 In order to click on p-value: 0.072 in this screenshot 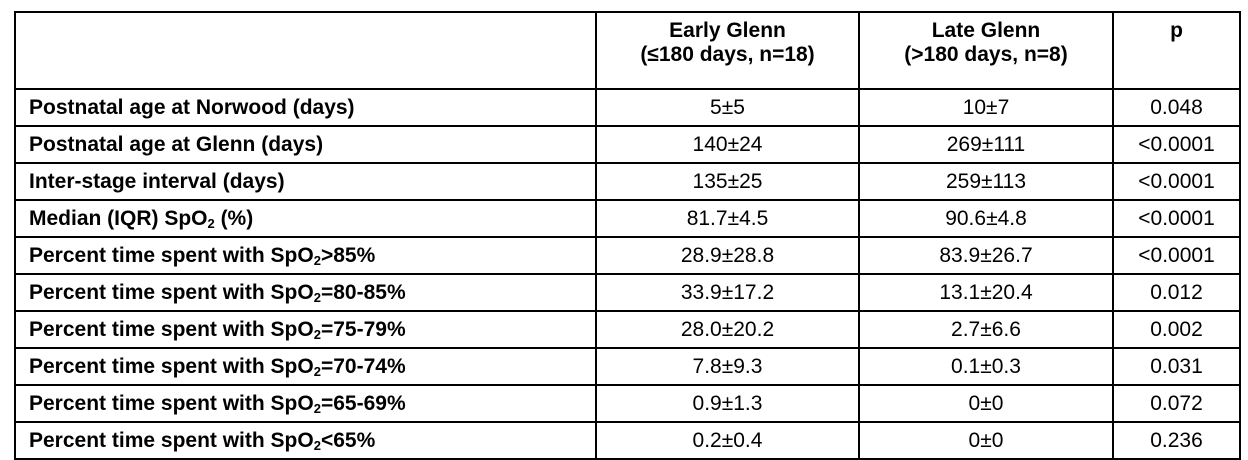, I will do `click(1176, 403)`.